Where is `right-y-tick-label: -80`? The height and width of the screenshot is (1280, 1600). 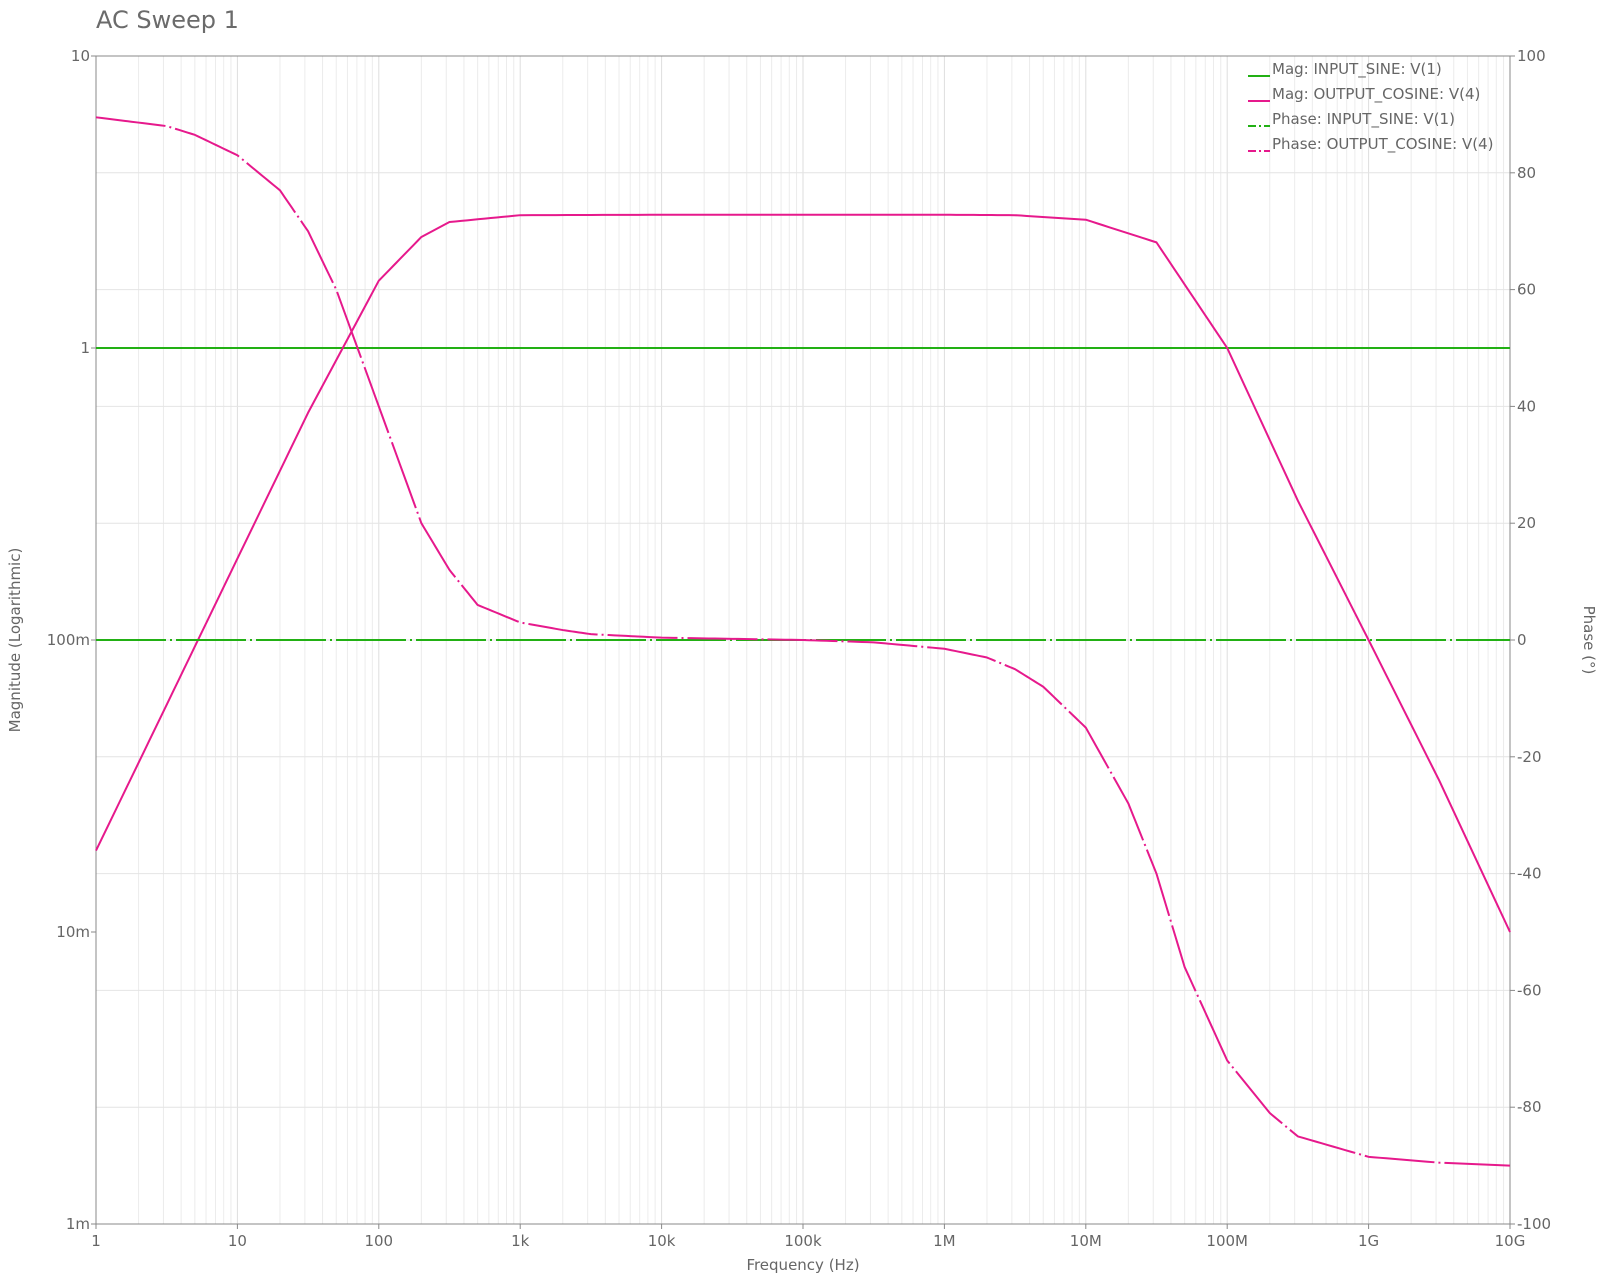 right-y-tick-label: -80 is located at coordinates (1529, 1107).